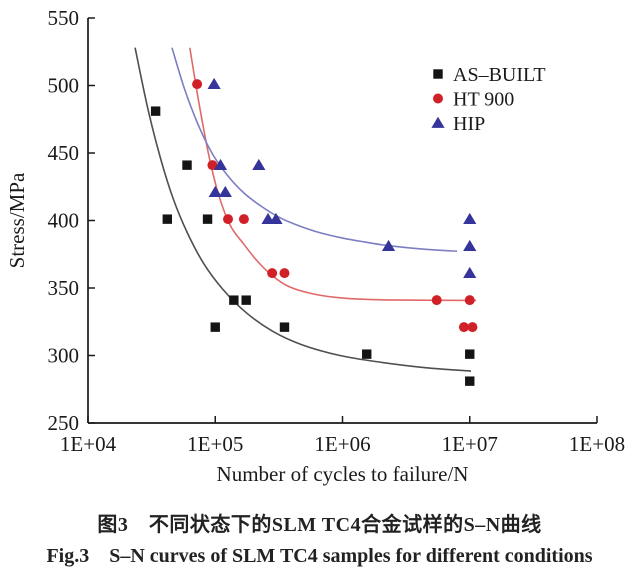 This screenshot has height=576, width=639. What do you see at coordinates (342, 178) in the screenshot?
I see `series-hip` at bounding box center [342, 178].